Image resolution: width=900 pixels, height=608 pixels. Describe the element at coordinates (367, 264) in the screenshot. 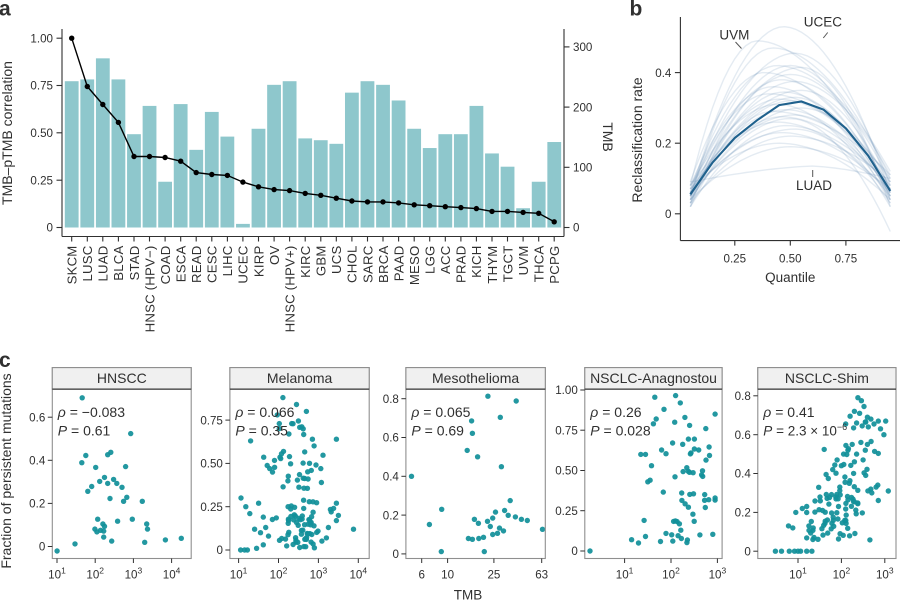

I see `svg-text: SARC` at that location.